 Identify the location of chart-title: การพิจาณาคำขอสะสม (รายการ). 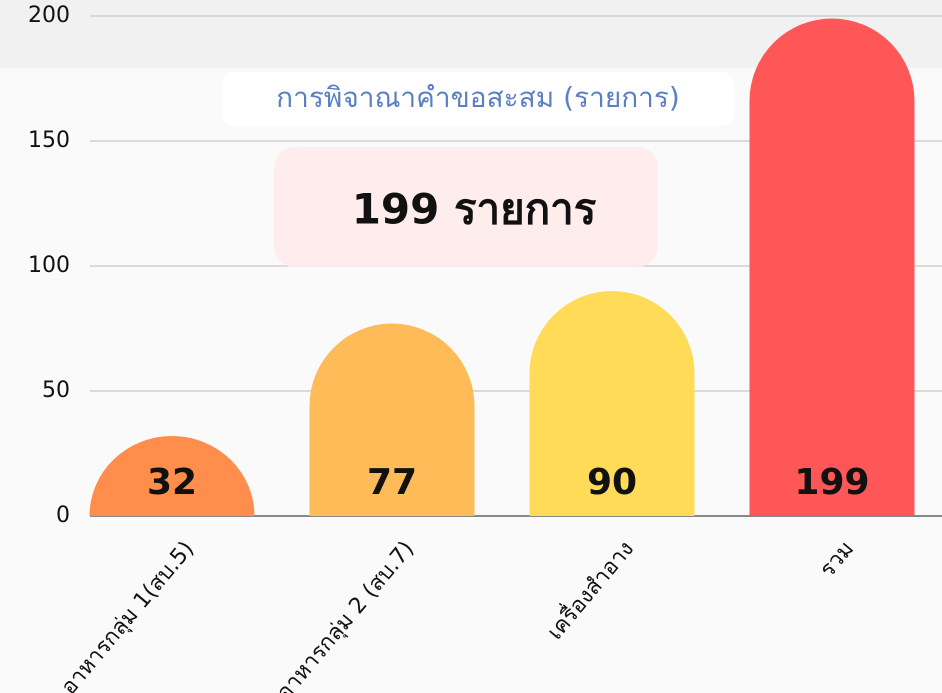
(478, 97).